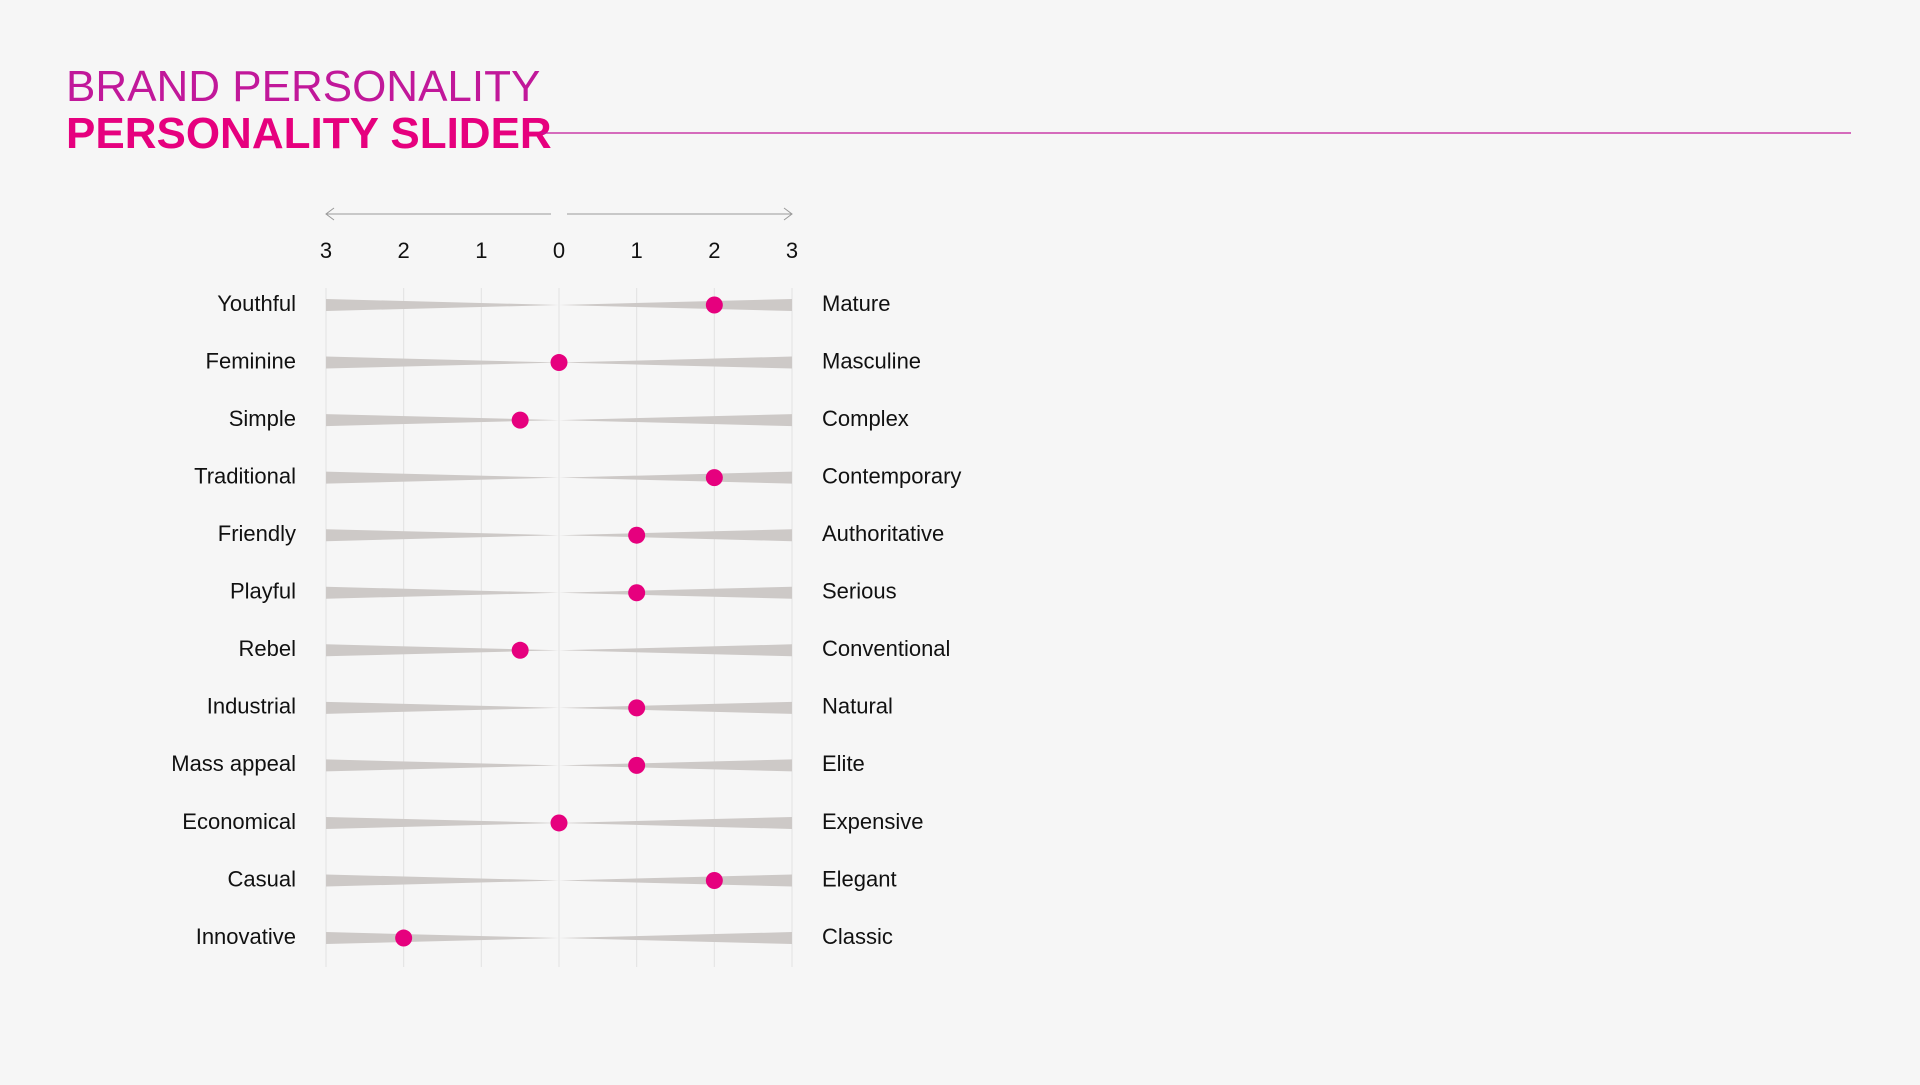 The image size is (1920, 1085). What do you see at coordinates (309, 133) in the screenshot?
I see `chart-subtitle: PERSONALITY SLIDER` at bounding box center [309, 133].